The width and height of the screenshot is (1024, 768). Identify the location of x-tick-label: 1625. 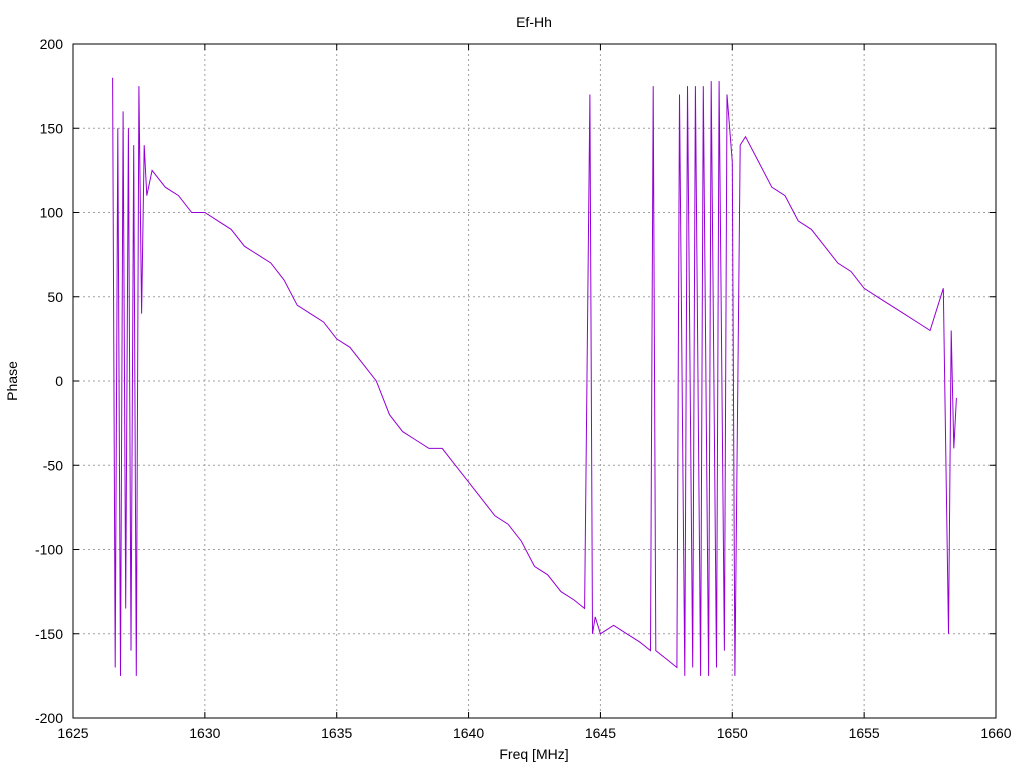
(72, 733).